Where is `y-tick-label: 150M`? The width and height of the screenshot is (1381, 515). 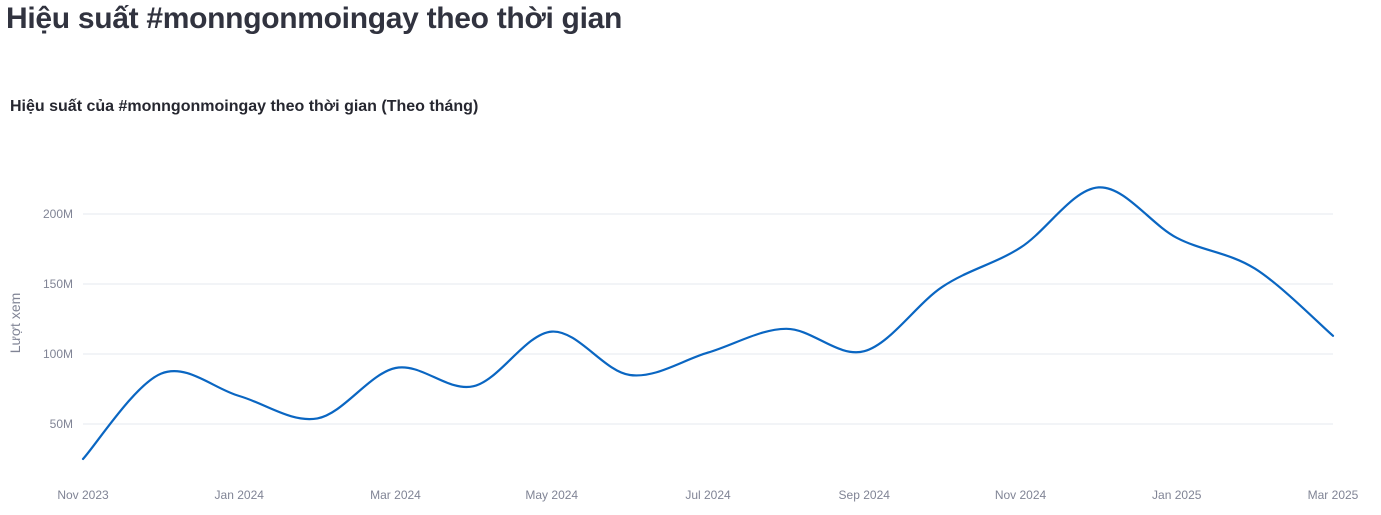
y-tick-label: 150M is located at coordinates (58, 284).